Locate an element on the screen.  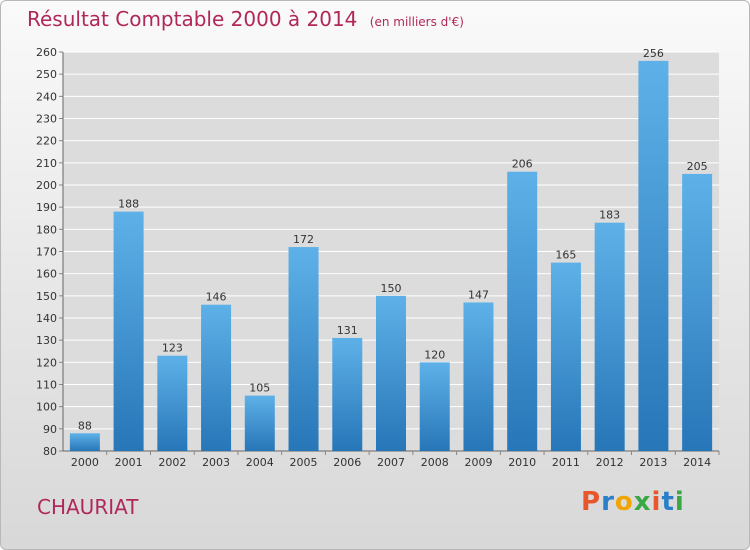
proxiti-logo: Proxiti is located at coordinates (633, 502).